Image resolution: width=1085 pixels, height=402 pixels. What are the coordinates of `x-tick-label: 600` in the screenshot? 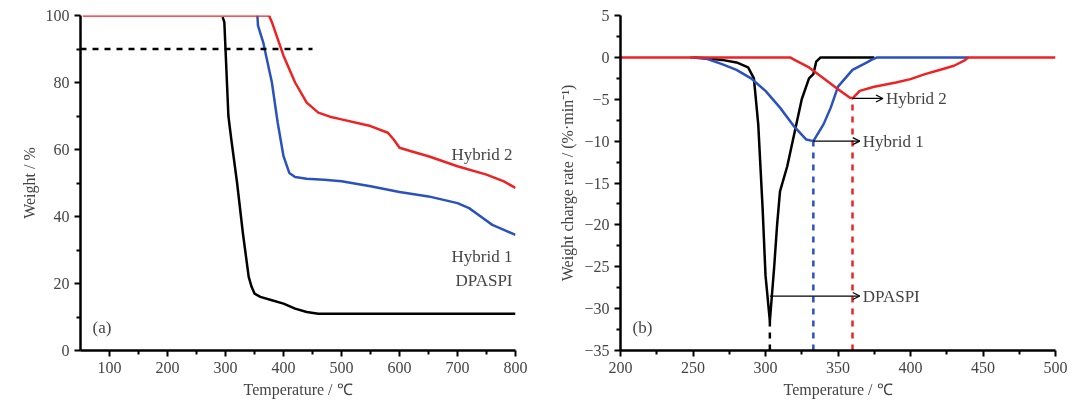 It's located at (399, 367).